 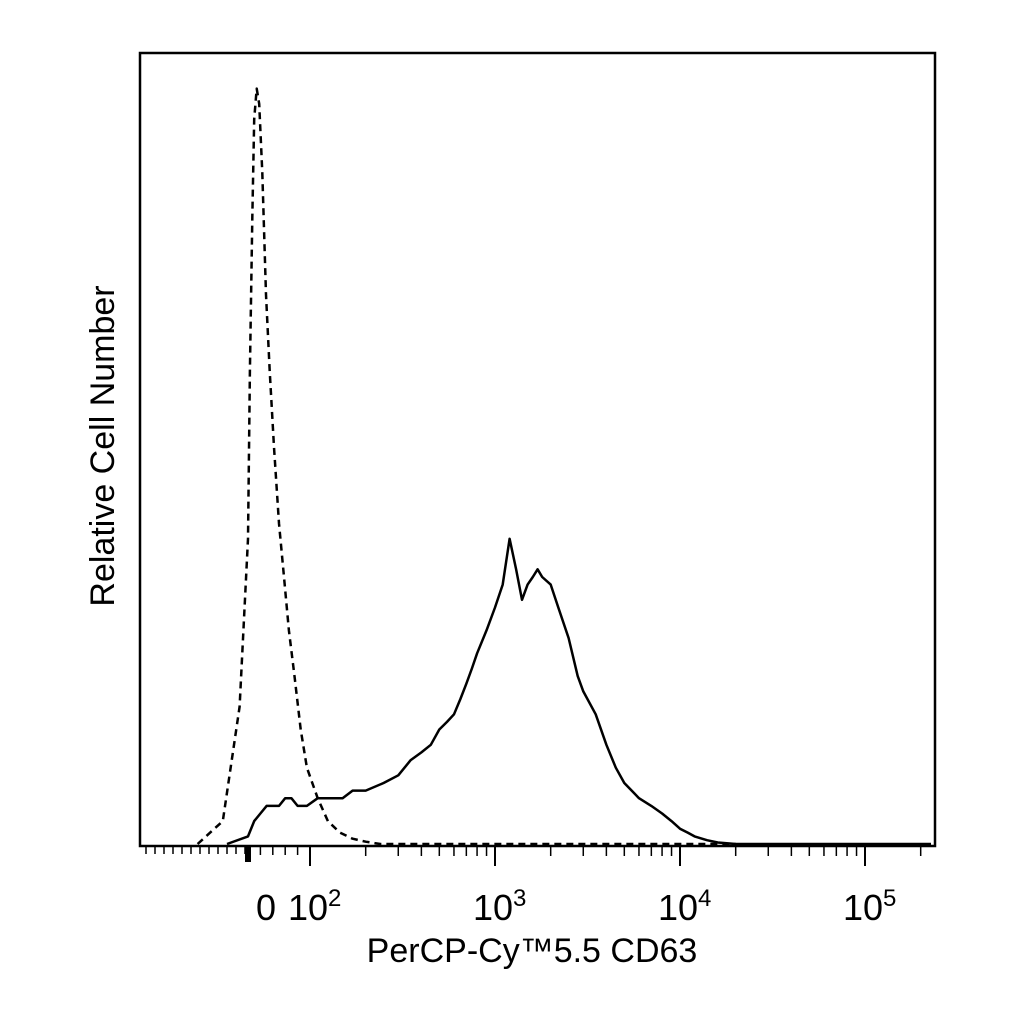 What do you see at coordinates (334, 898) in the screenshot?
I see `x-tick-label-exponent: 2` at bounding box center [334, 898].